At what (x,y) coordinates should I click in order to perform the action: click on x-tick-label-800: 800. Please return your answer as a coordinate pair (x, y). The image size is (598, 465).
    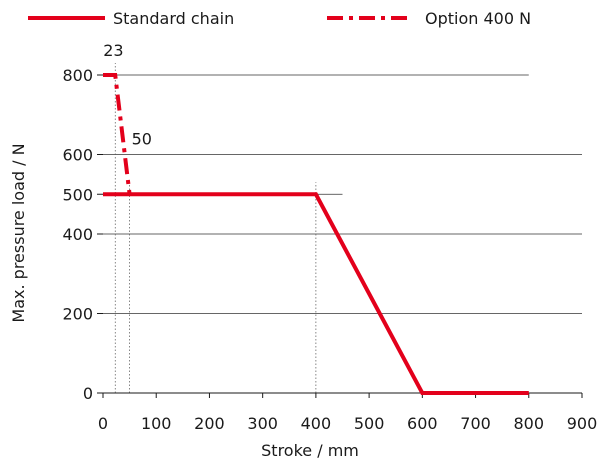
    Looking at the image, I should click on (529, 423).